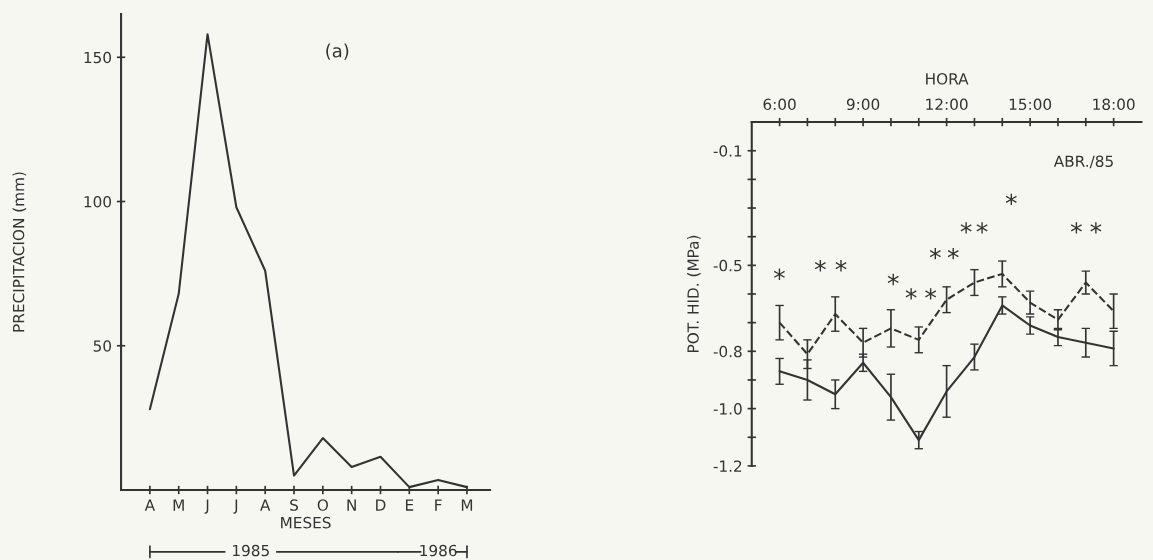  I want to click on y-tick-label: -0.8, so click(727, 351).